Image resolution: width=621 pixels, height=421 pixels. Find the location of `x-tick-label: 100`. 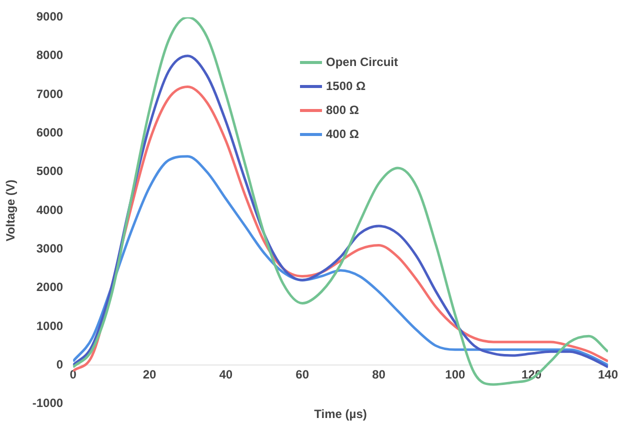

x-tick-label: 100 is located at coordinates (455, 375).